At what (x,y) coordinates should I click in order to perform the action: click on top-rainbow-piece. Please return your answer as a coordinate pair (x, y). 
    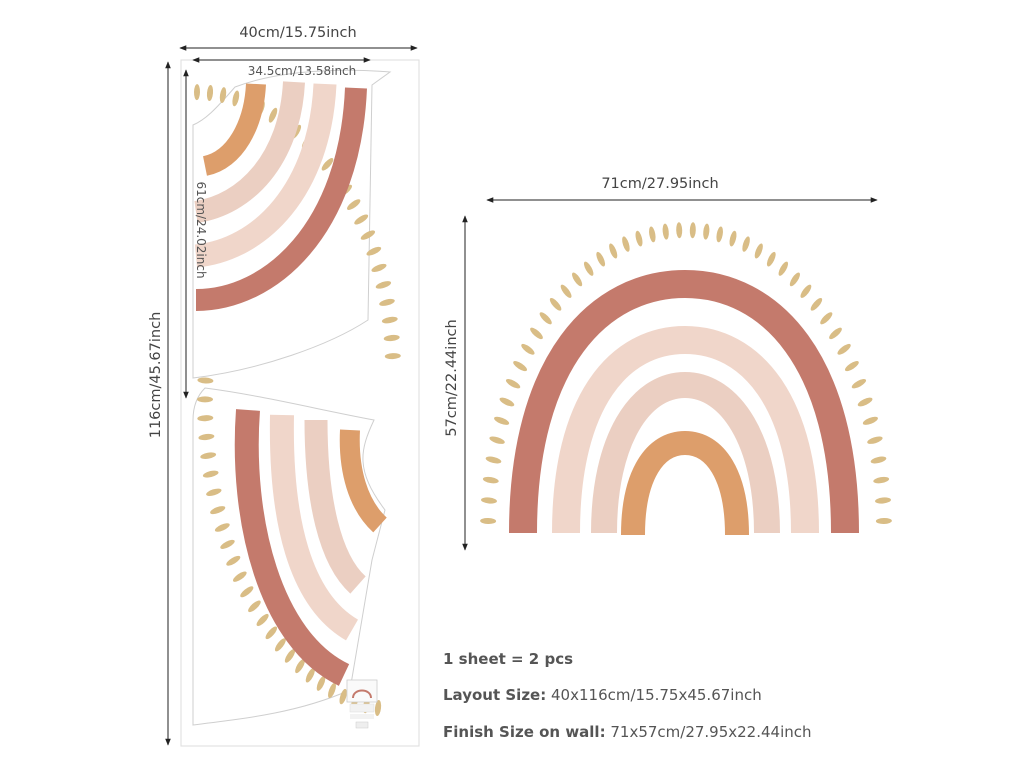
    Looking at the image, I should click on (296, 224).